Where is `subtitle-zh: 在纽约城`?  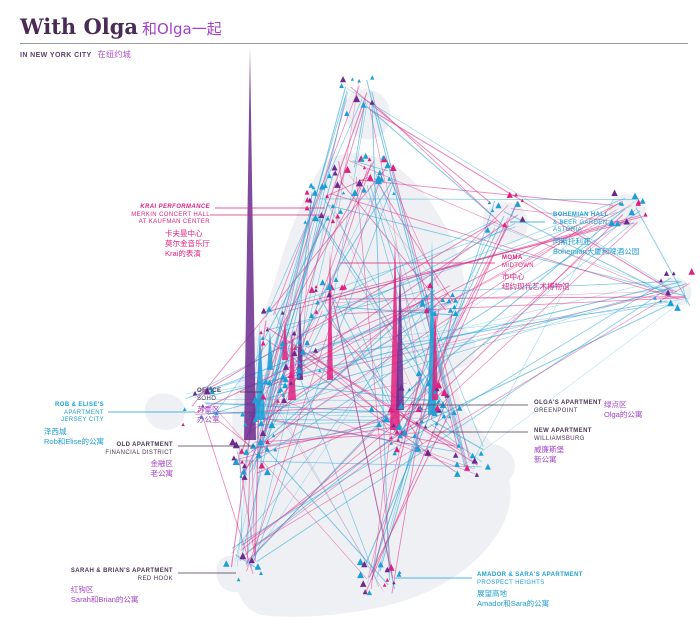
subtitle-zh: 在纽约城 is located at coordinates (114, 54).